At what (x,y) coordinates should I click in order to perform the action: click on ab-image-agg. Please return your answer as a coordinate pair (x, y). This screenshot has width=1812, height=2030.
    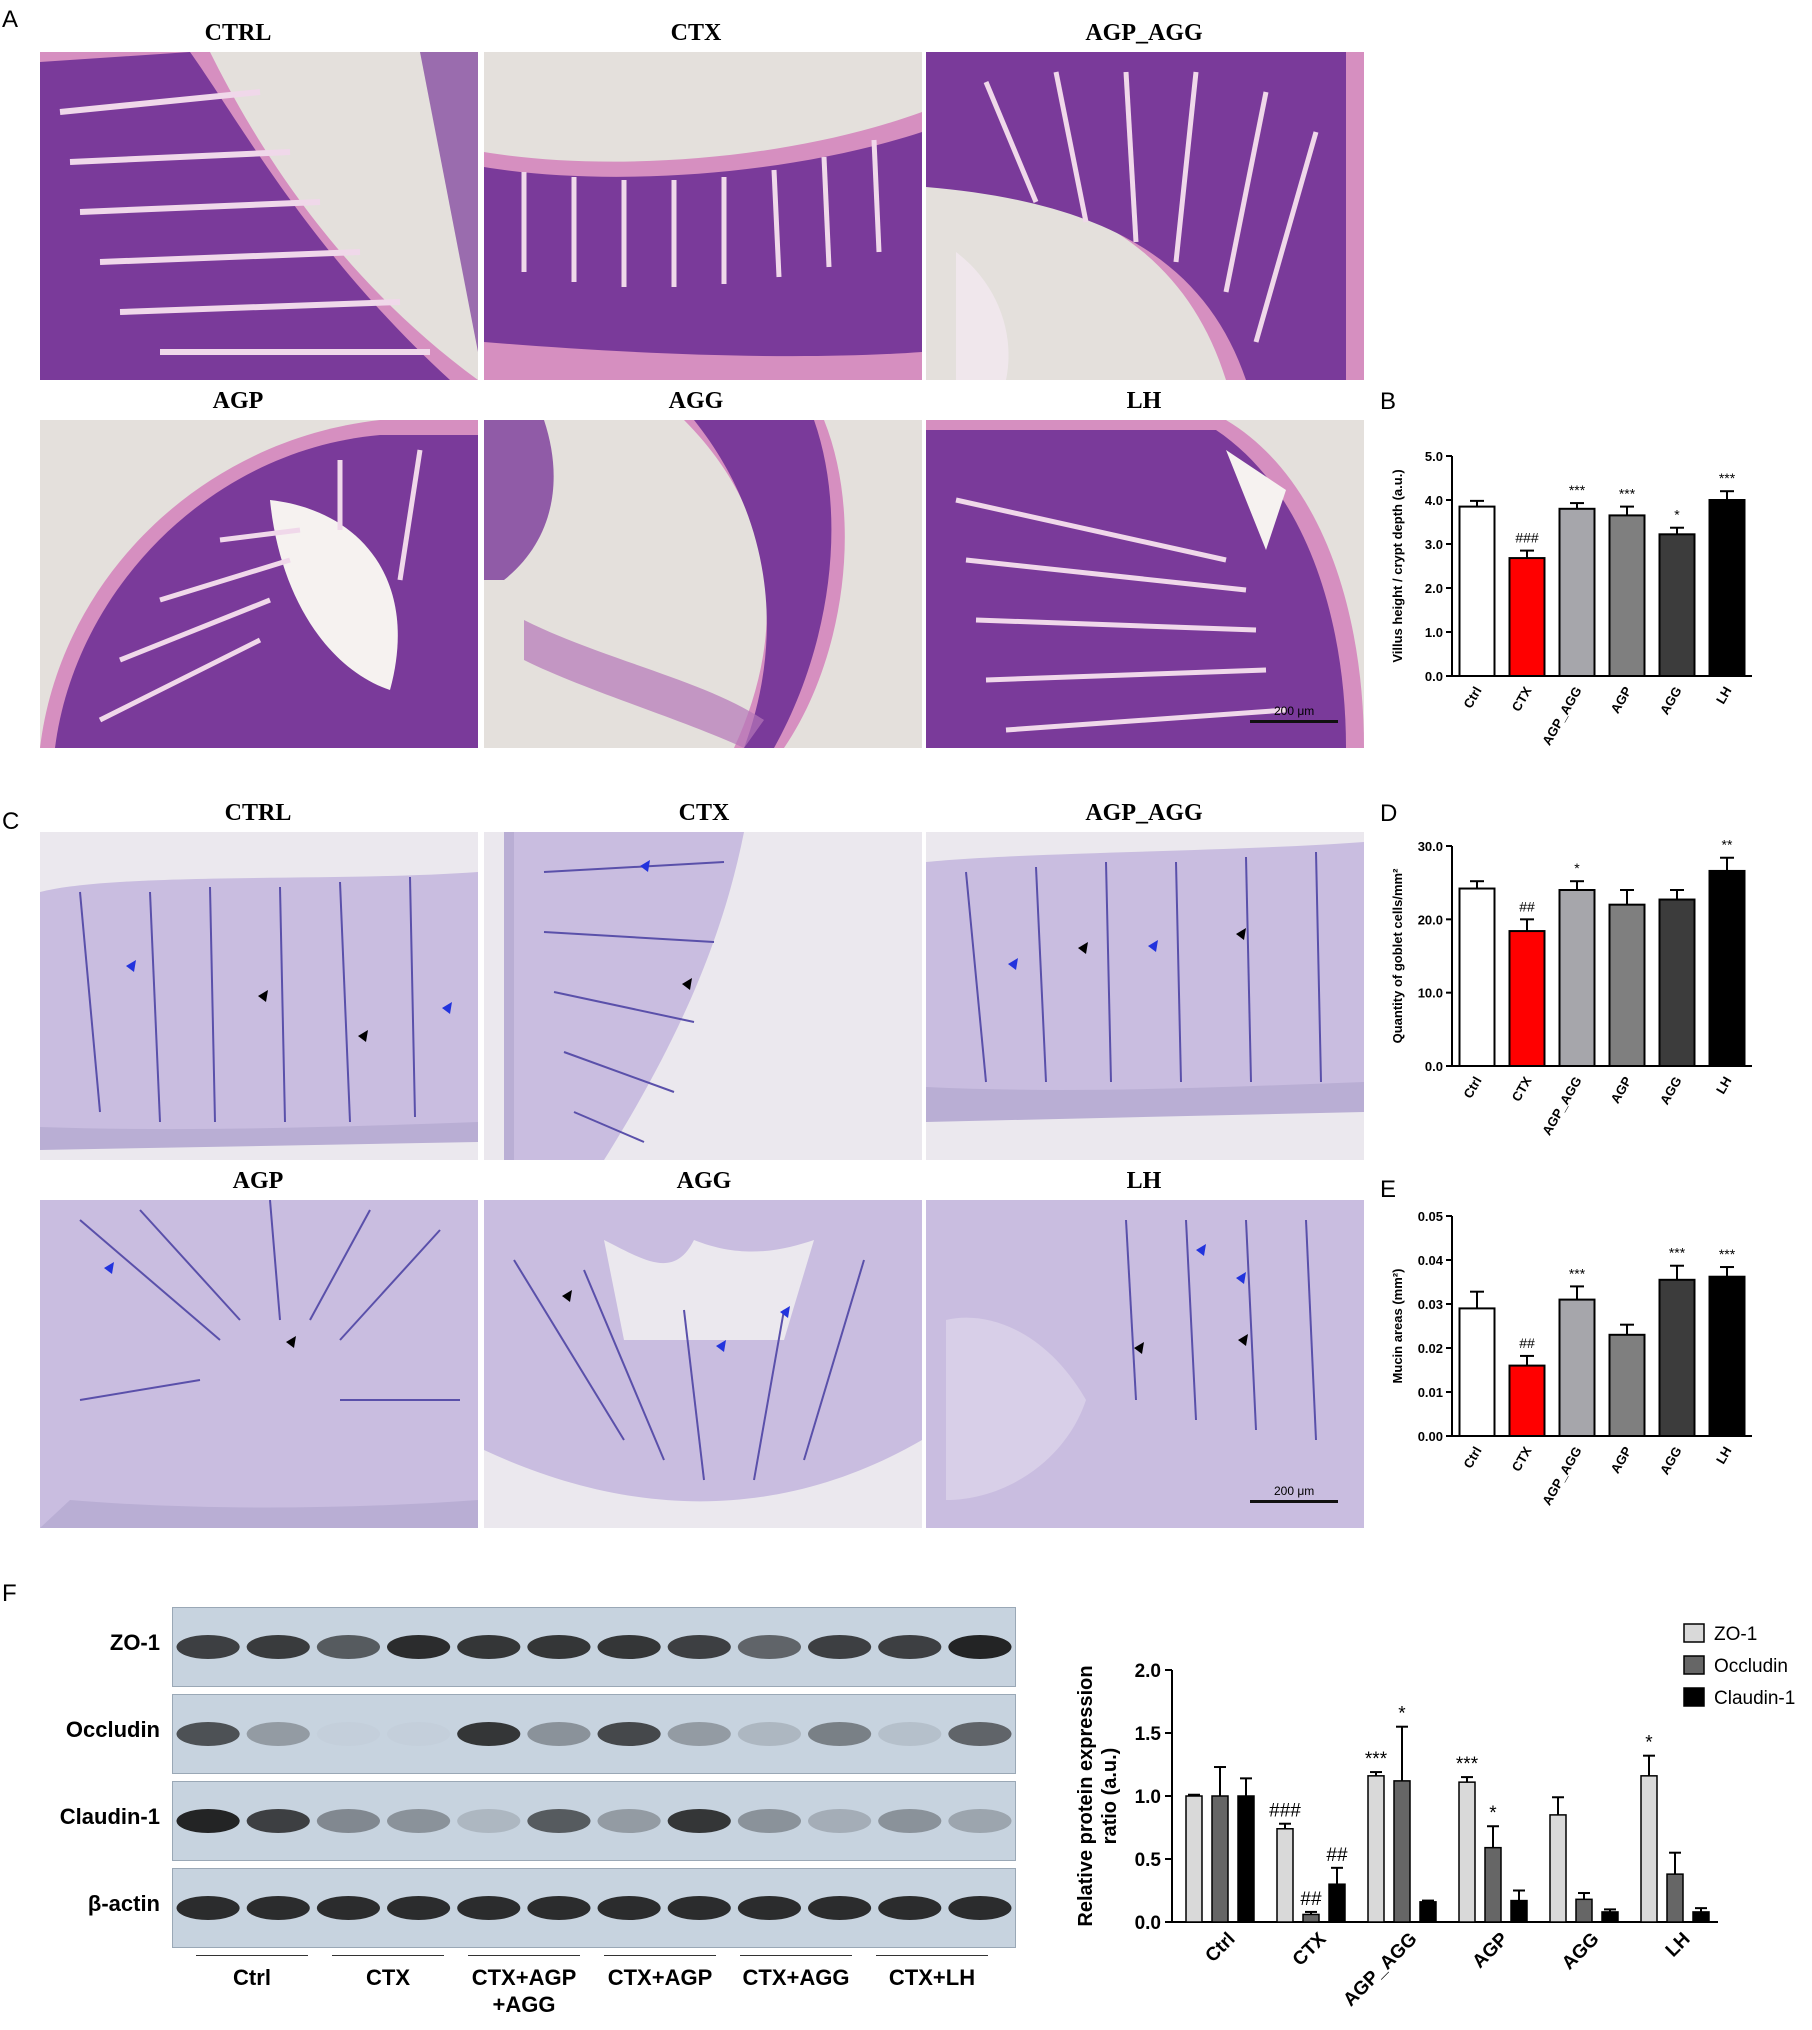
    Looking at the image, I should click on (703, 1364).